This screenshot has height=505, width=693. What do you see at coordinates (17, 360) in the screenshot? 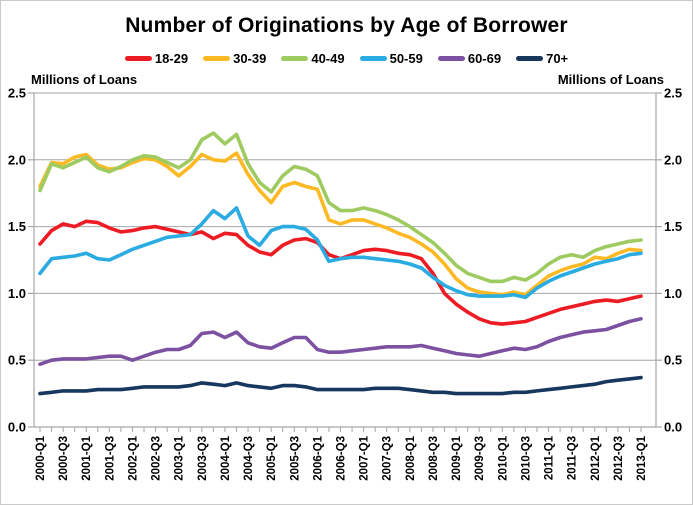
I see `y-tick-label-left: 0.5` at bounding box center [17, 360].